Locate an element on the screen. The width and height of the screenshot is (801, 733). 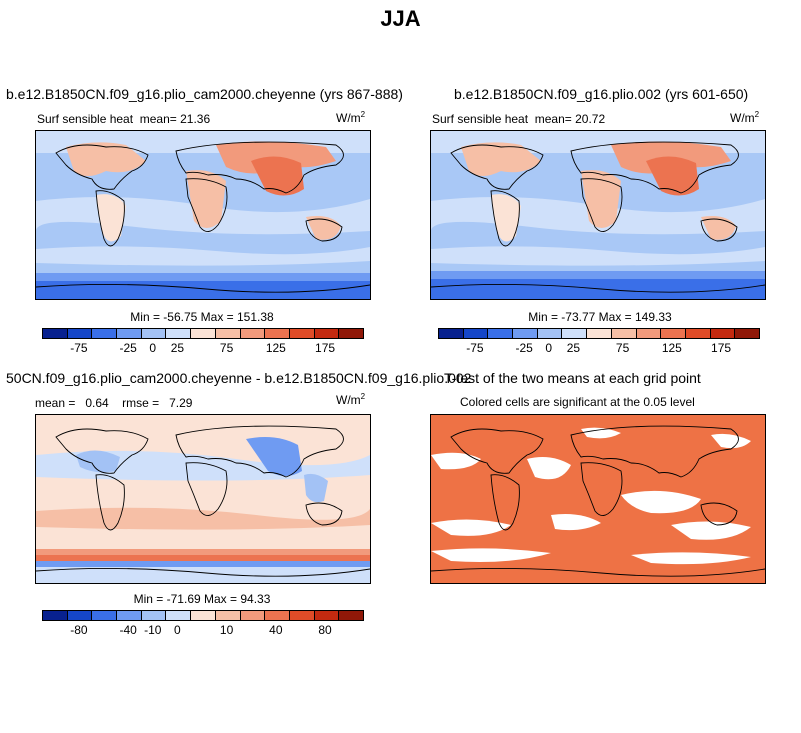
panel1-map is located at coordinates (203, 215).